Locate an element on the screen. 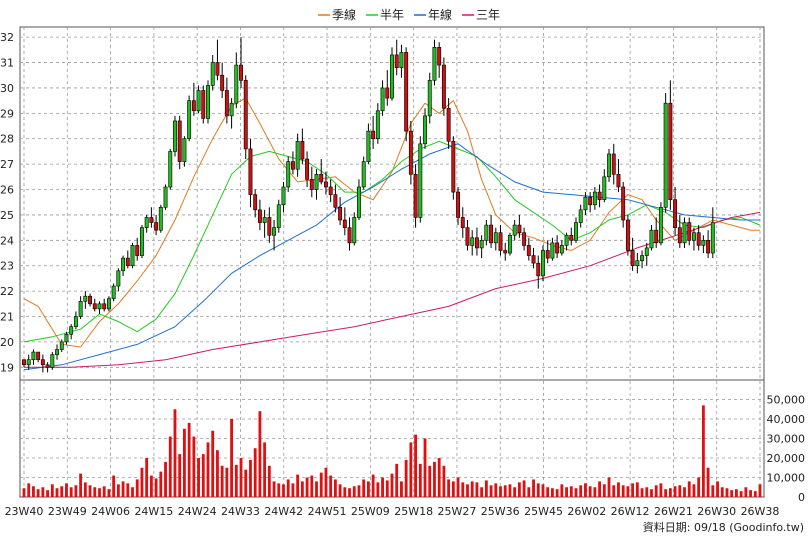 The height and width of the screenshot is (544, 808). x-tick-label: 25W36 is located at coordinates (500, 511).